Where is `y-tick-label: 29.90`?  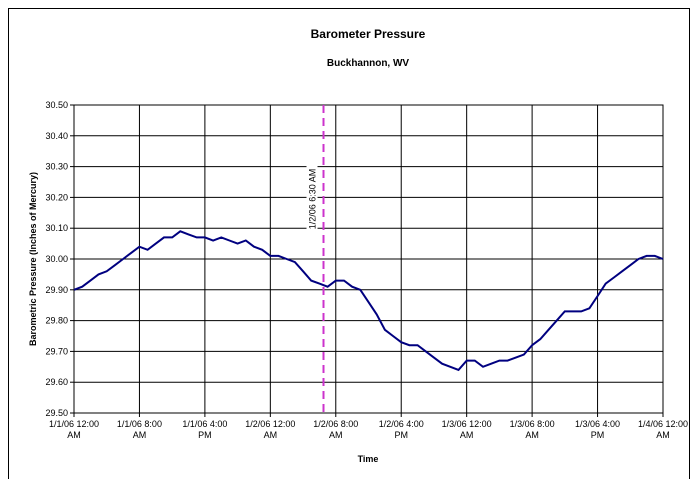 y-tick-label: 29.90 is located at coordinates (56, 290).